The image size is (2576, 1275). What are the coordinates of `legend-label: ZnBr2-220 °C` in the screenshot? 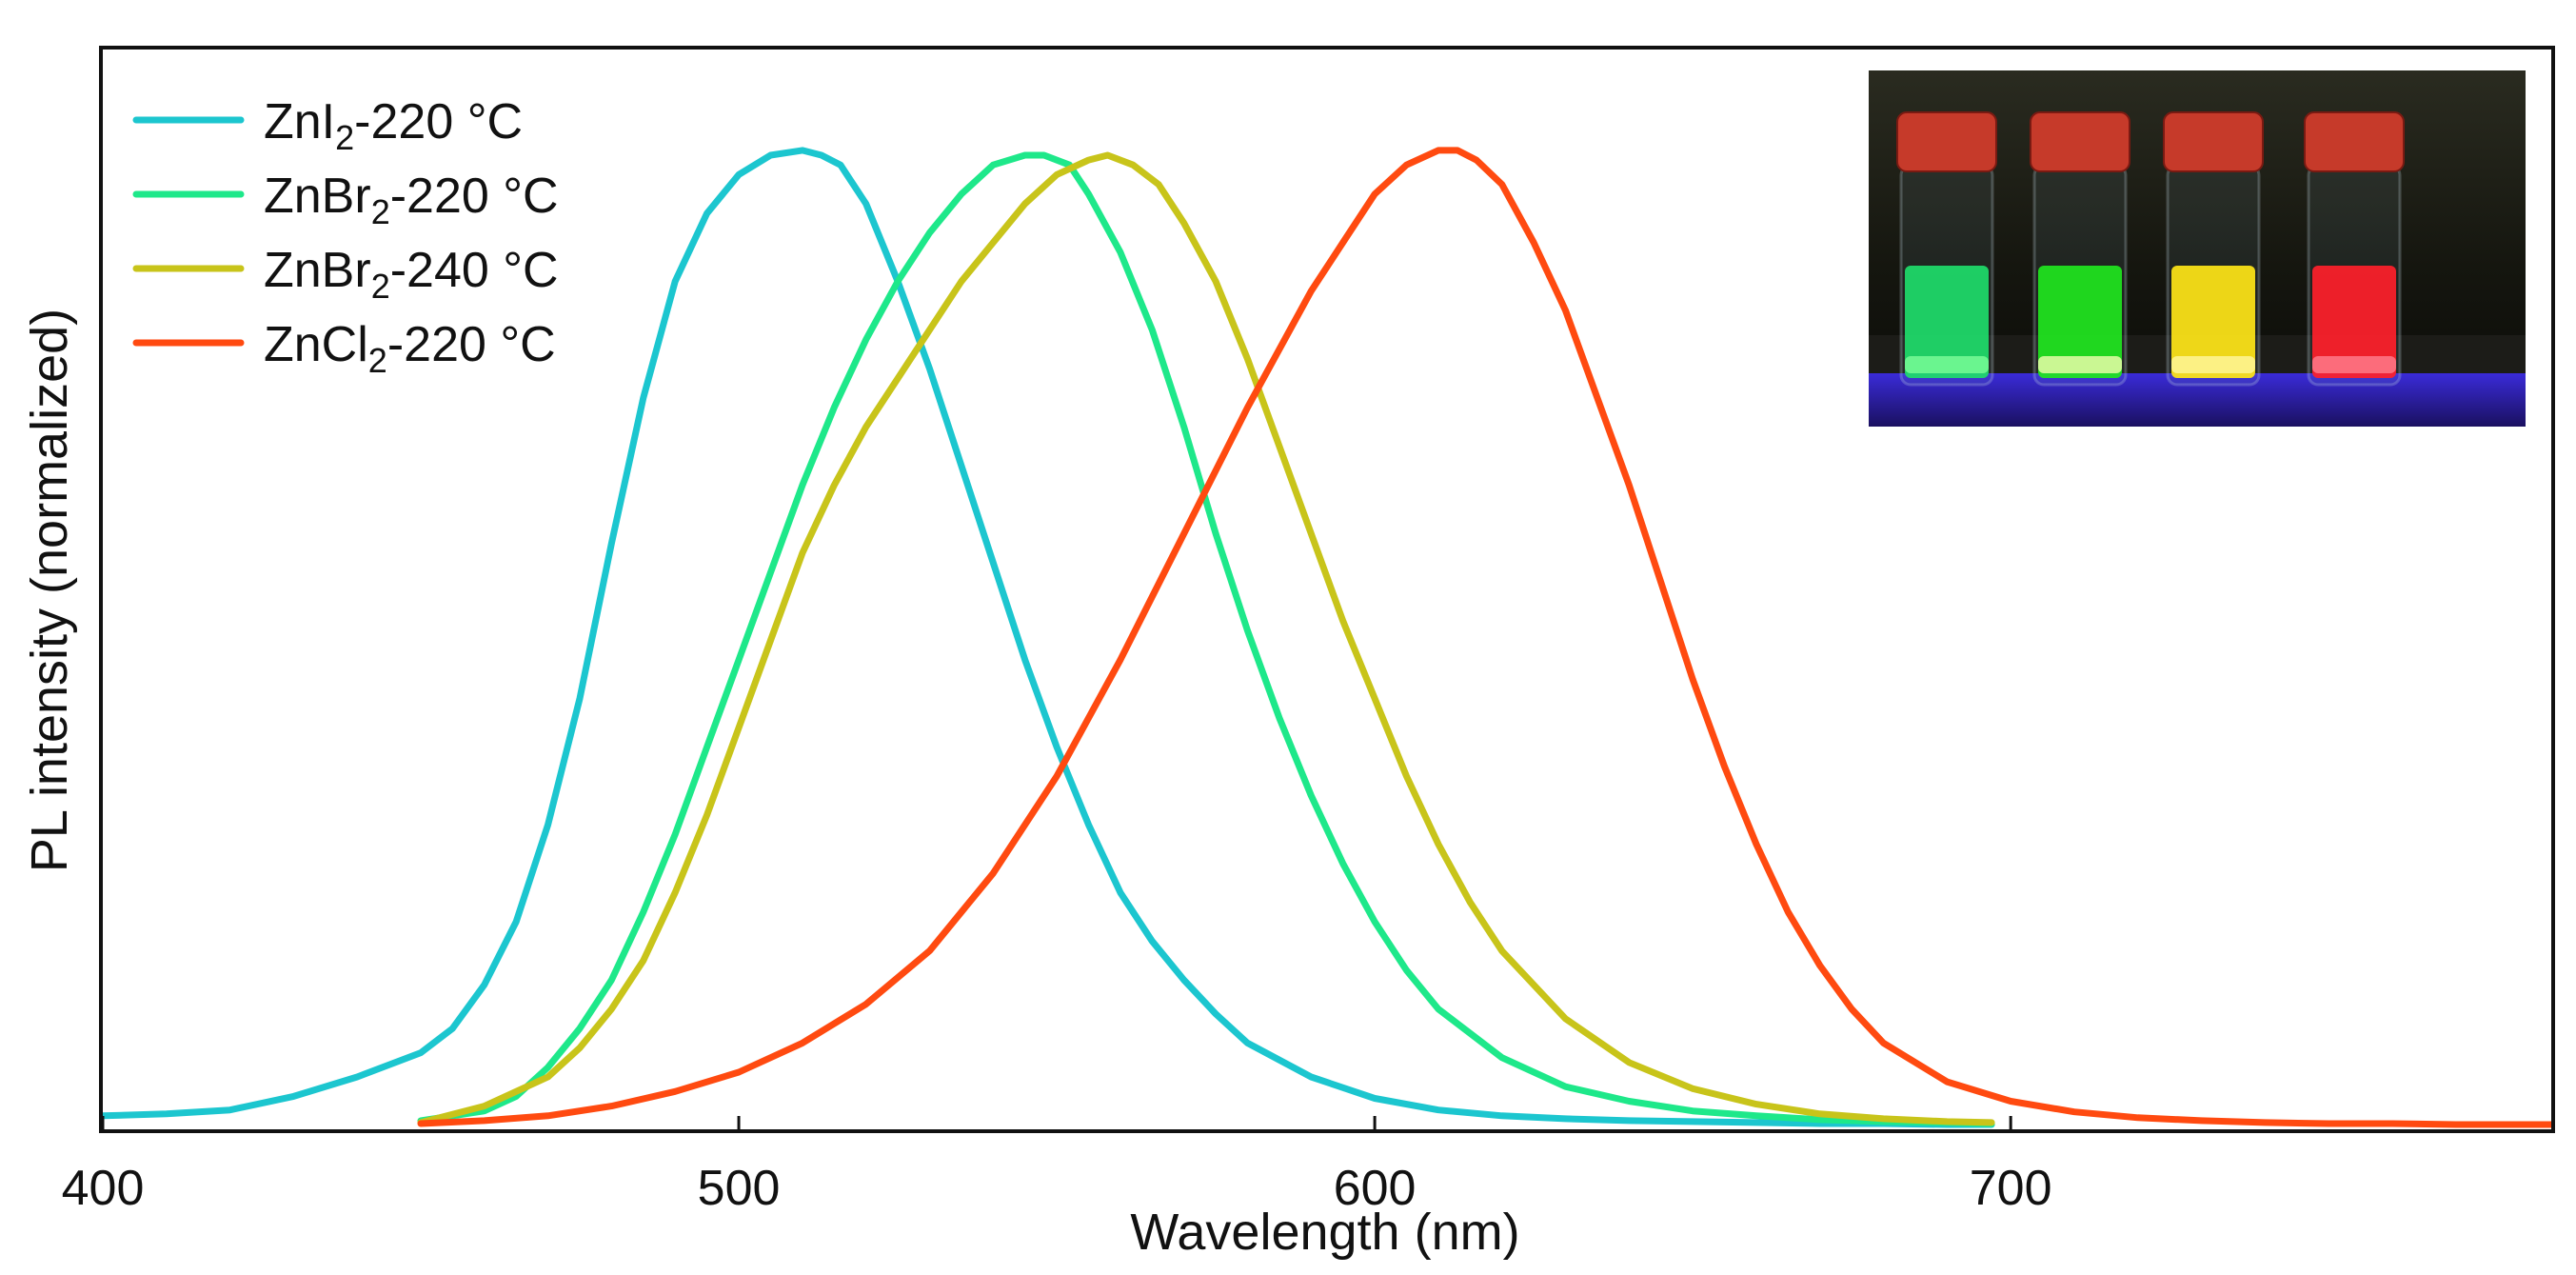 It's located at (411, 200).